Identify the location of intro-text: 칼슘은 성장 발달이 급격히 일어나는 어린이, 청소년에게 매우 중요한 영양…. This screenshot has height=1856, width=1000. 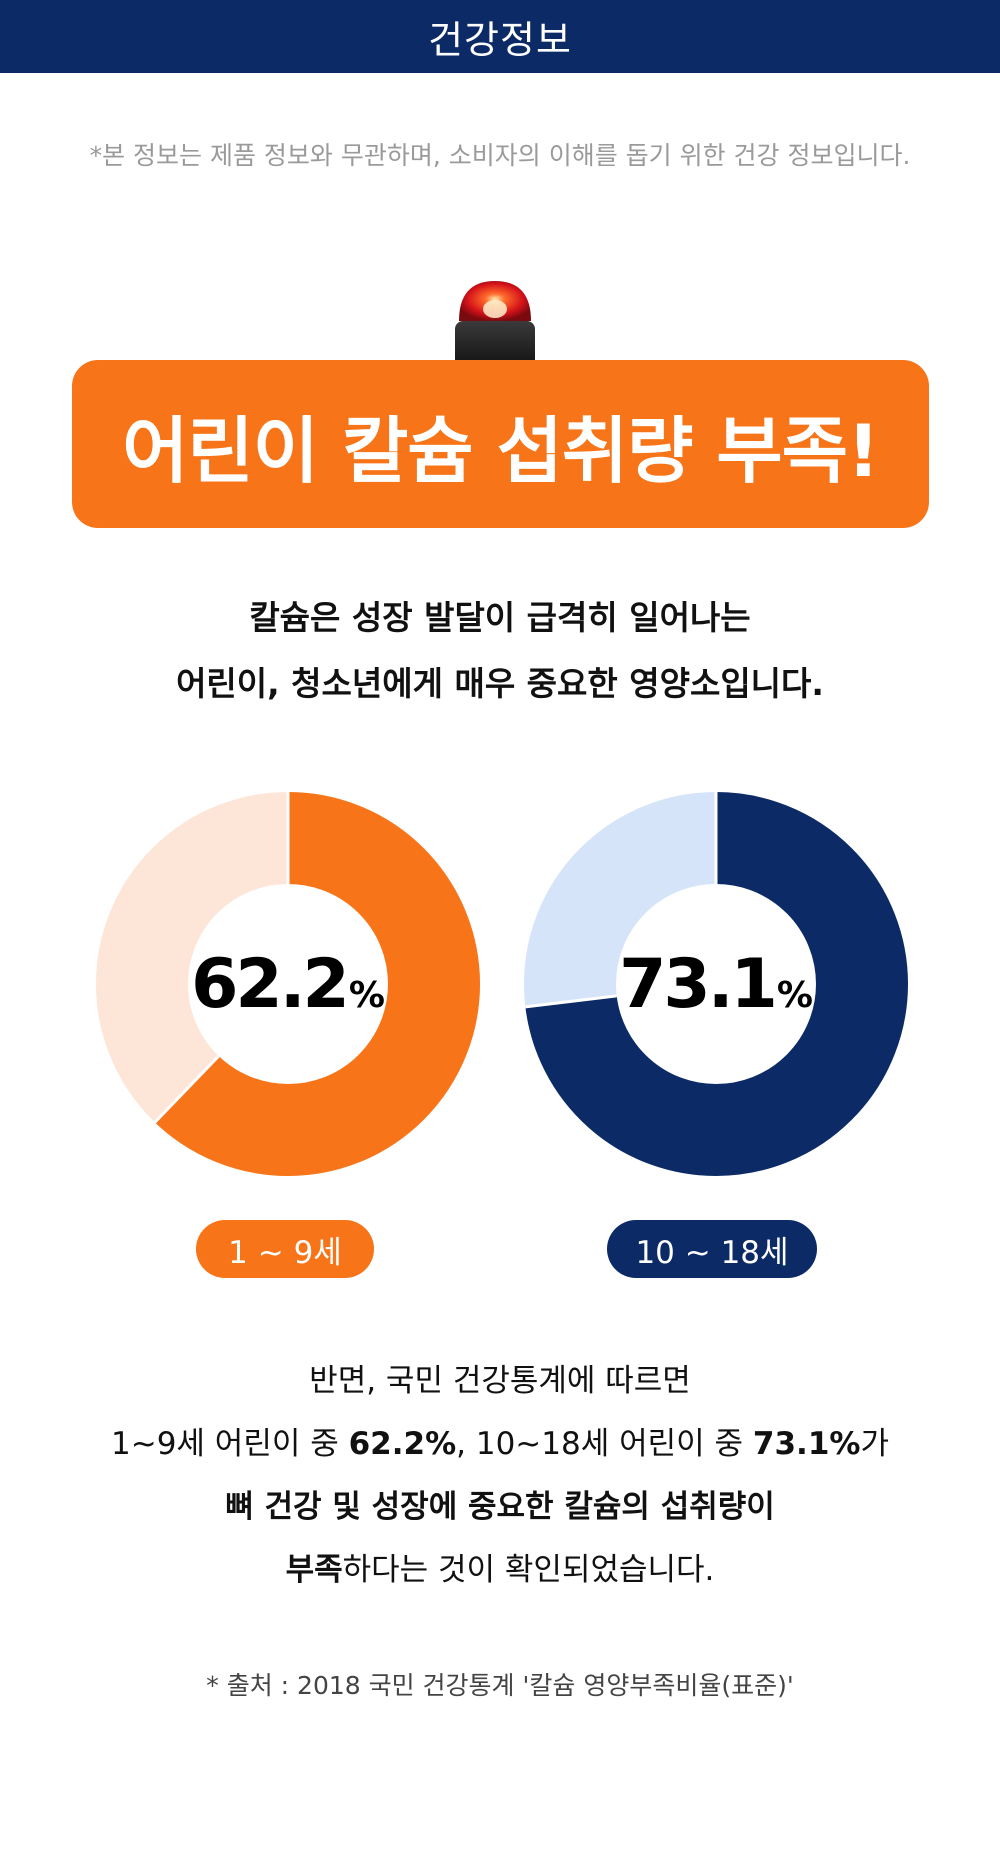
(500, 651).